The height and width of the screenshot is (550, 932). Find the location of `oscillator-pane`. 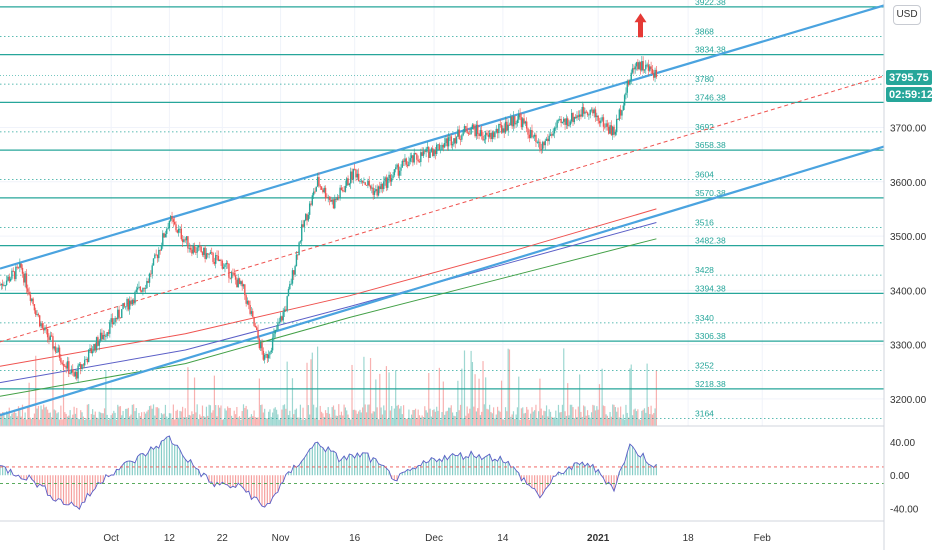

oscillator-pane is located at coordinates (442, 472).